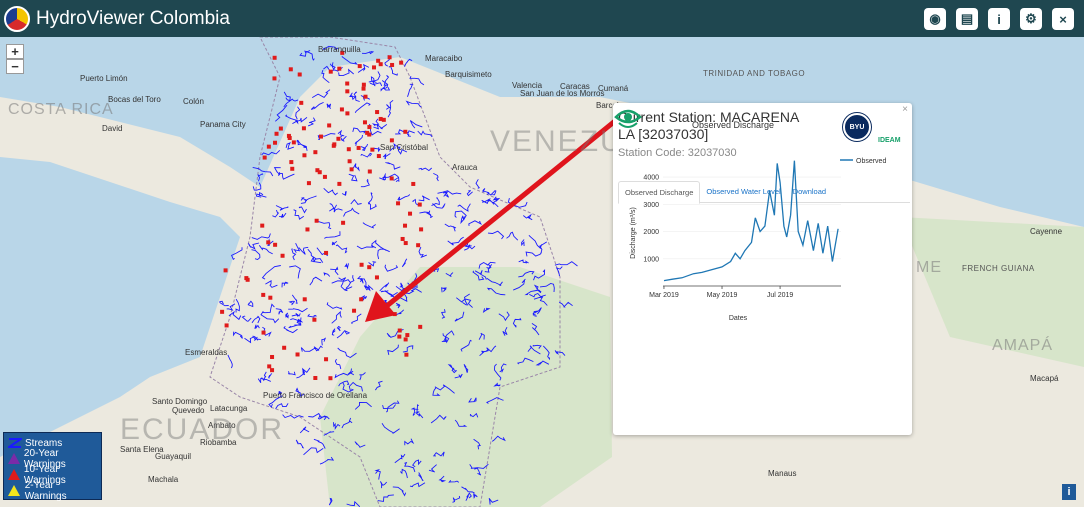  What do you see at coordinates (1063, 19) in the screenshot?
I see `close-icon: ×` at bounding box center [1063, 19].